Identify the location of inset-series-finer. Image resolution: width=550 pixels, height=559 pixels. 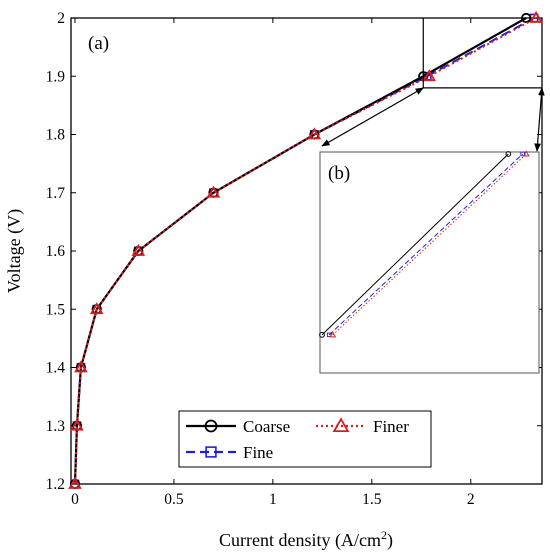
(429, 244).